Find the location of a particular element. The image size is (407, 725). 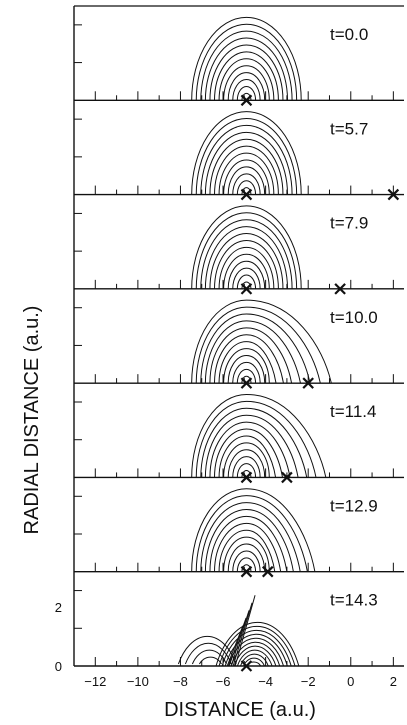

panel: t=14.3 is located at coordinates (239, 631).